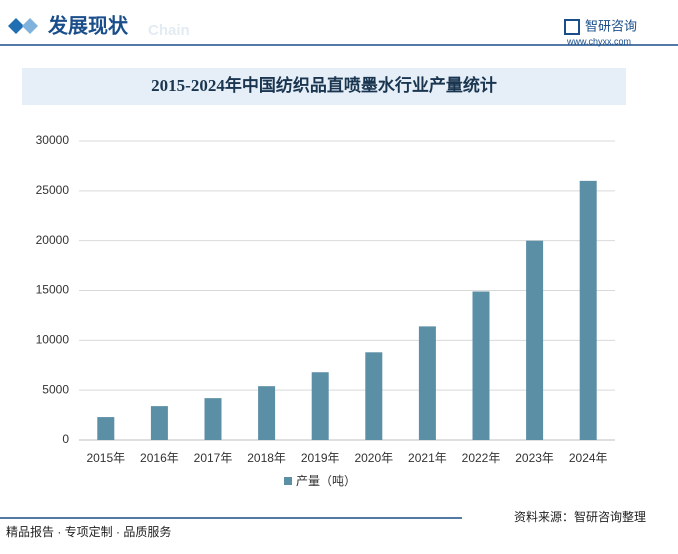 The image size is (678, 554). I want to click on header-subtitle: Chain, so click(169, 30).